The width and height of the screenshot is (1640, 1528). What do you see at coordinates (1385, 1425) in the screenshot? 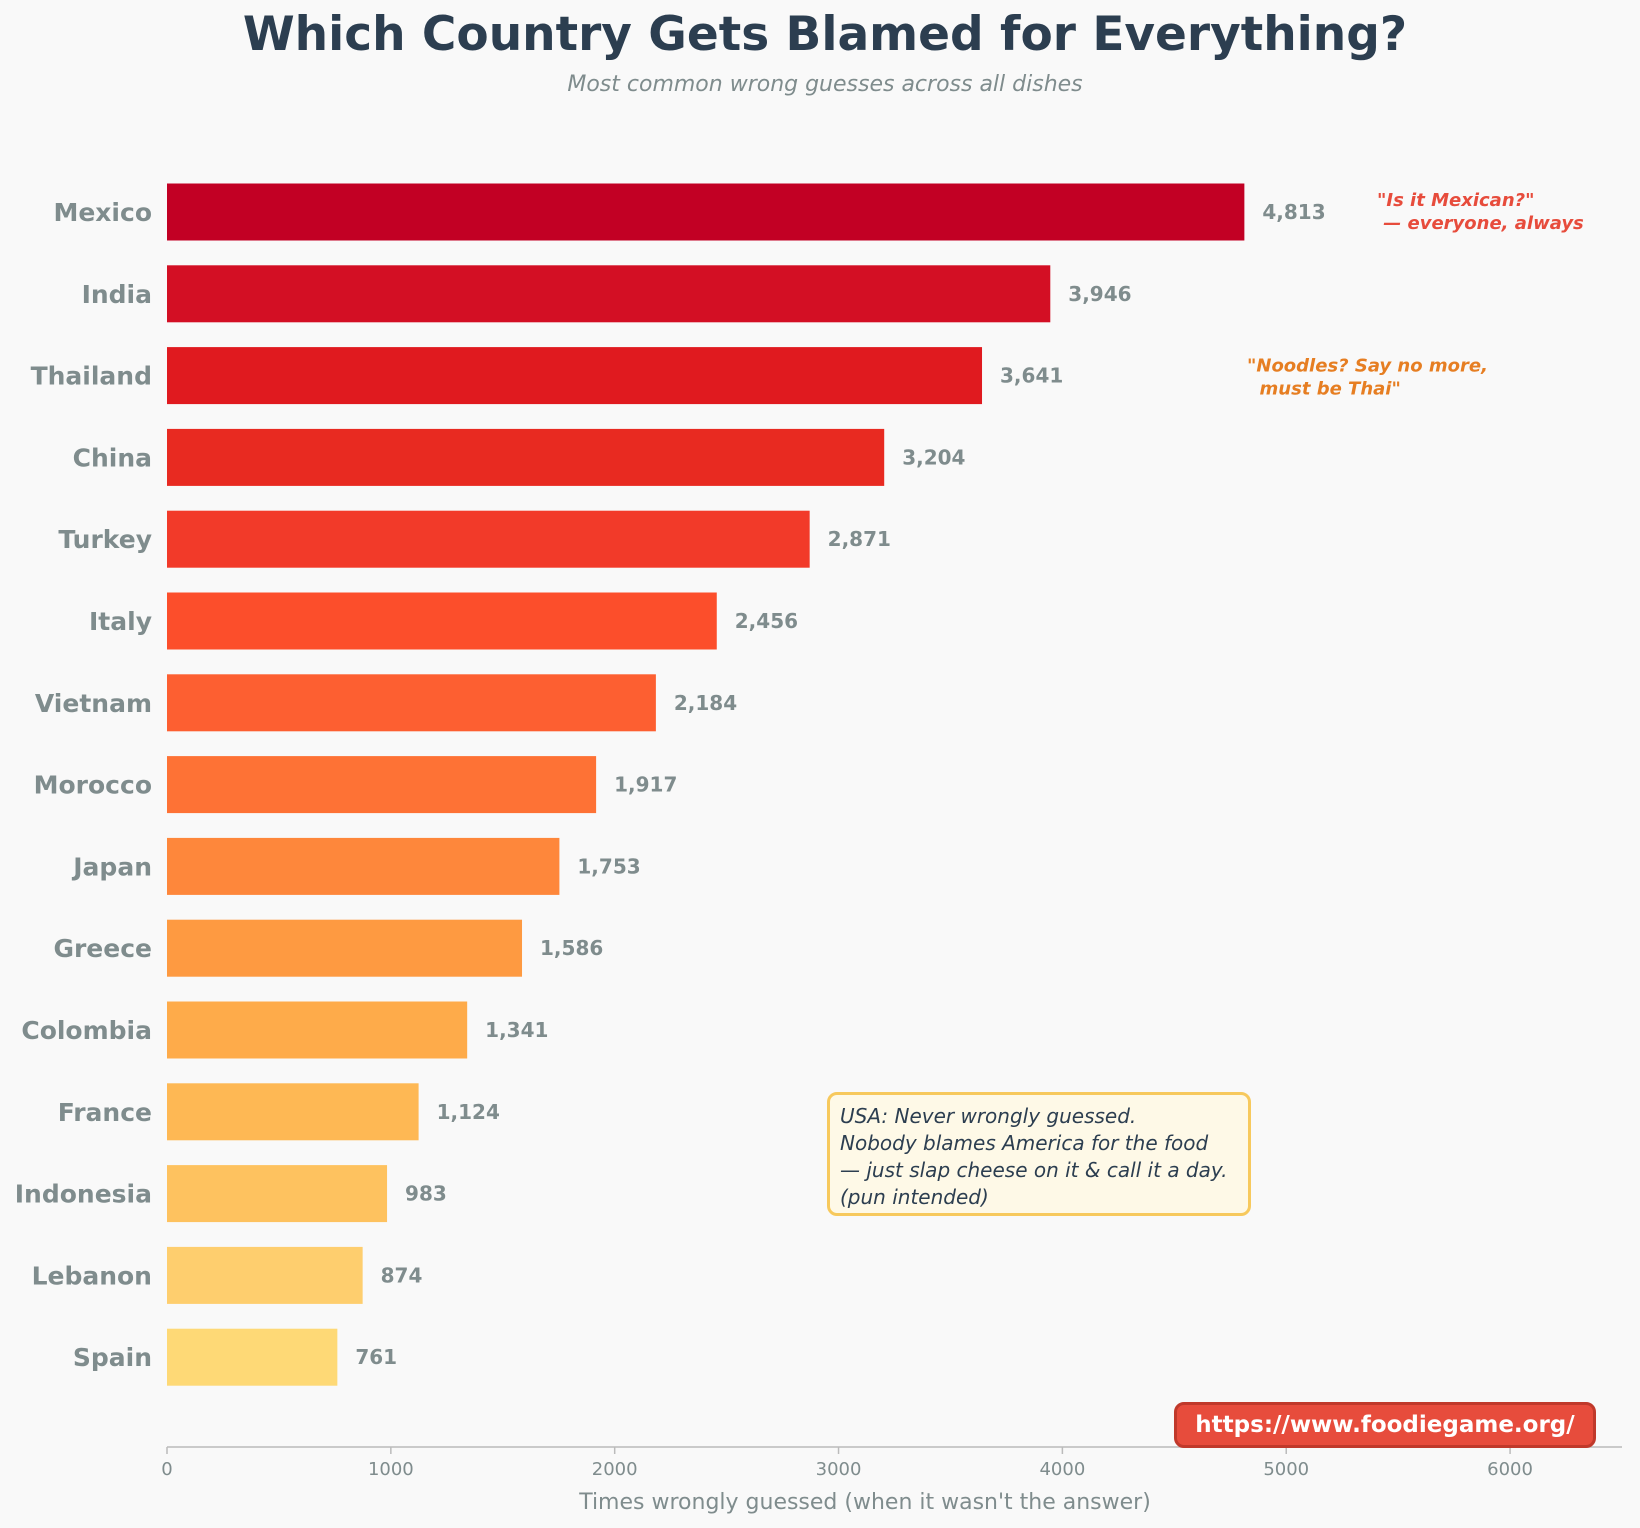
I see `source-url-badge: https://www.foodiegame.org/` at bounding box center [1385, 1425].